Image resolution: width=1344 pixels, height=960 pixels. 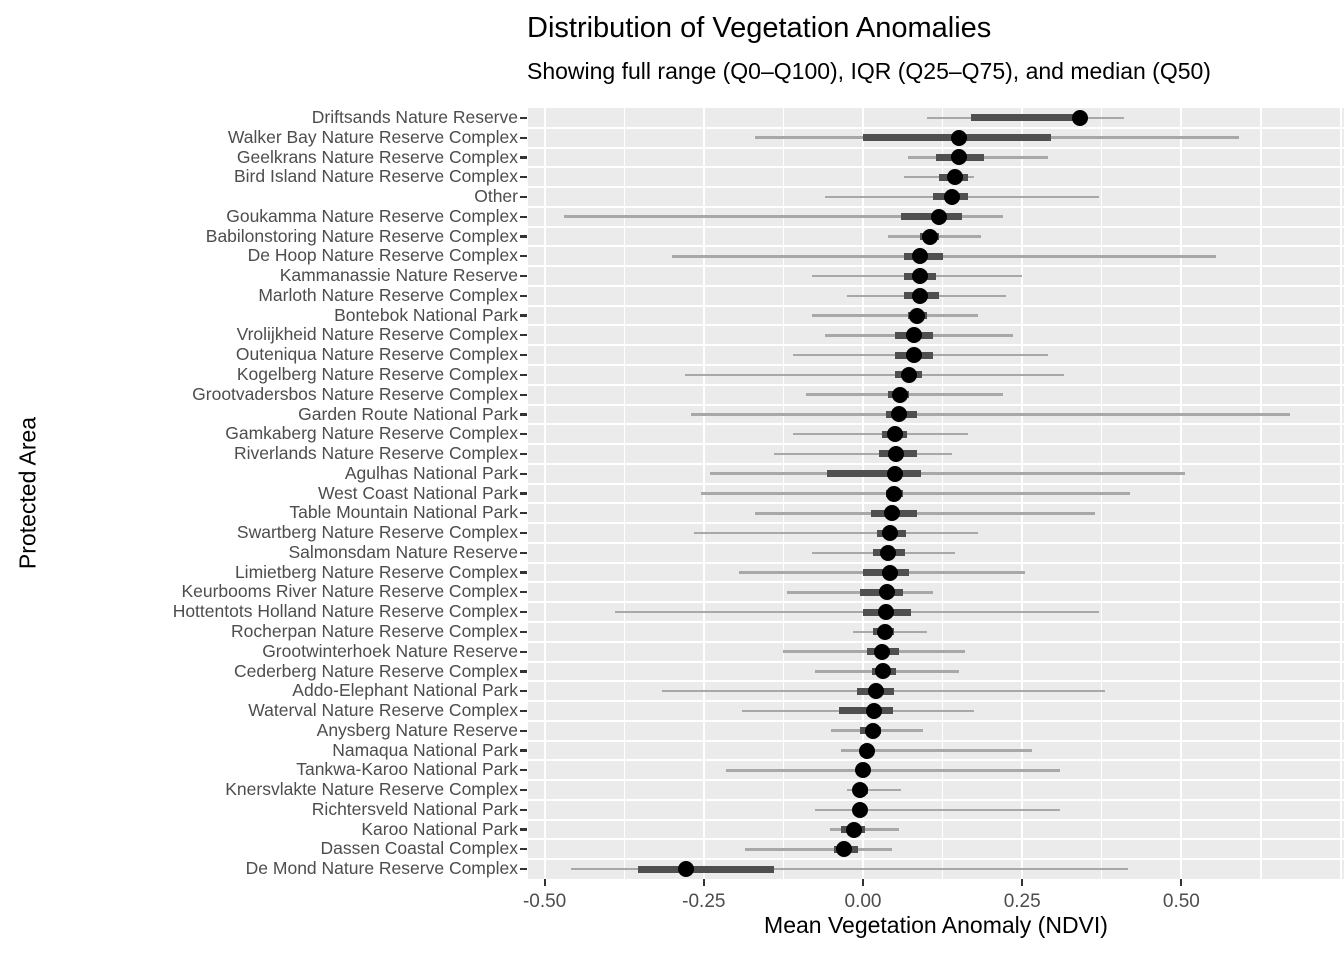 What do you see at coordinates (403, 512) in the screenshot?
I see `category-label: Table Mountain National Park` at bounding box center [403, 512].